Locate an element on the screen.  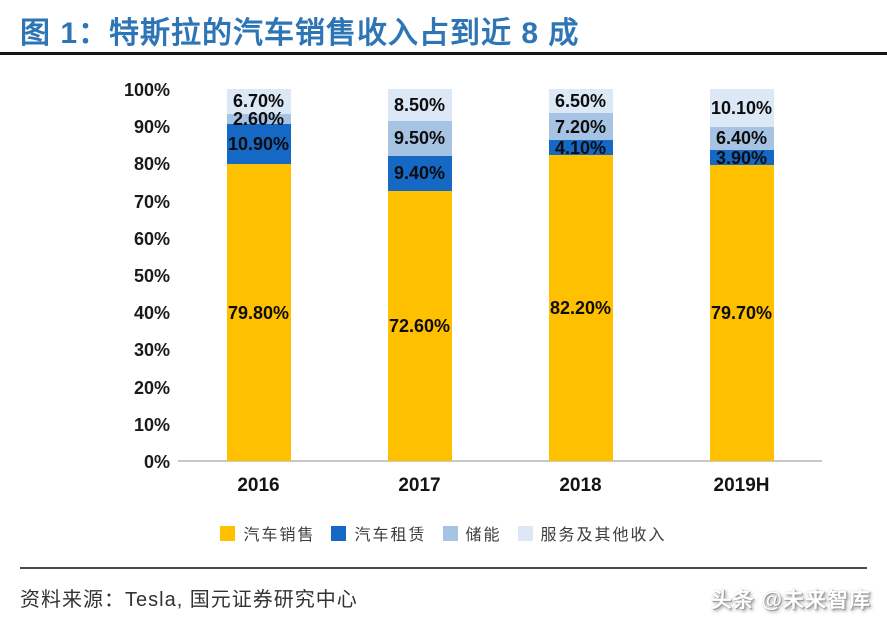
bar-2018: 82.20% 4.10% 7.20% 6.50% 2018 is located at coordinates (580, 292).